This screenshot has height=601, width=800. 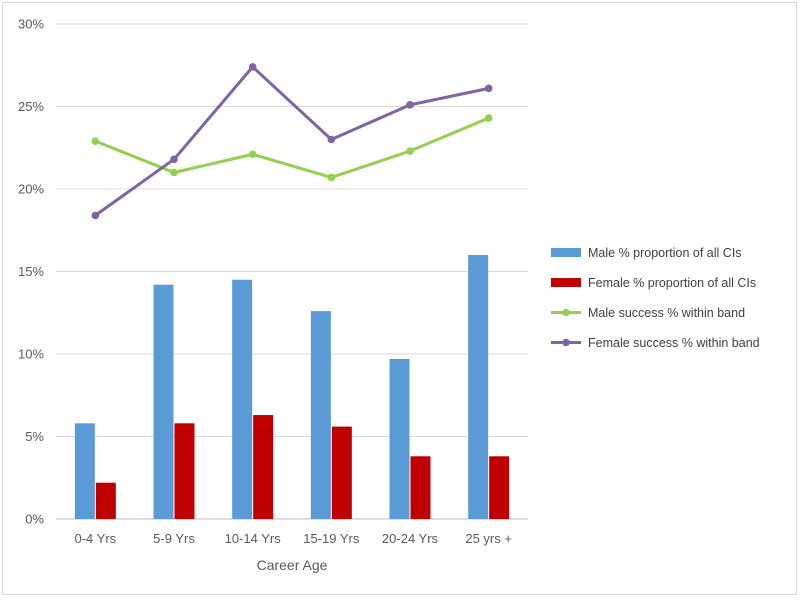 I want to click on legend-item: Female % proportion of all CIs, so click(x=653, y=283).